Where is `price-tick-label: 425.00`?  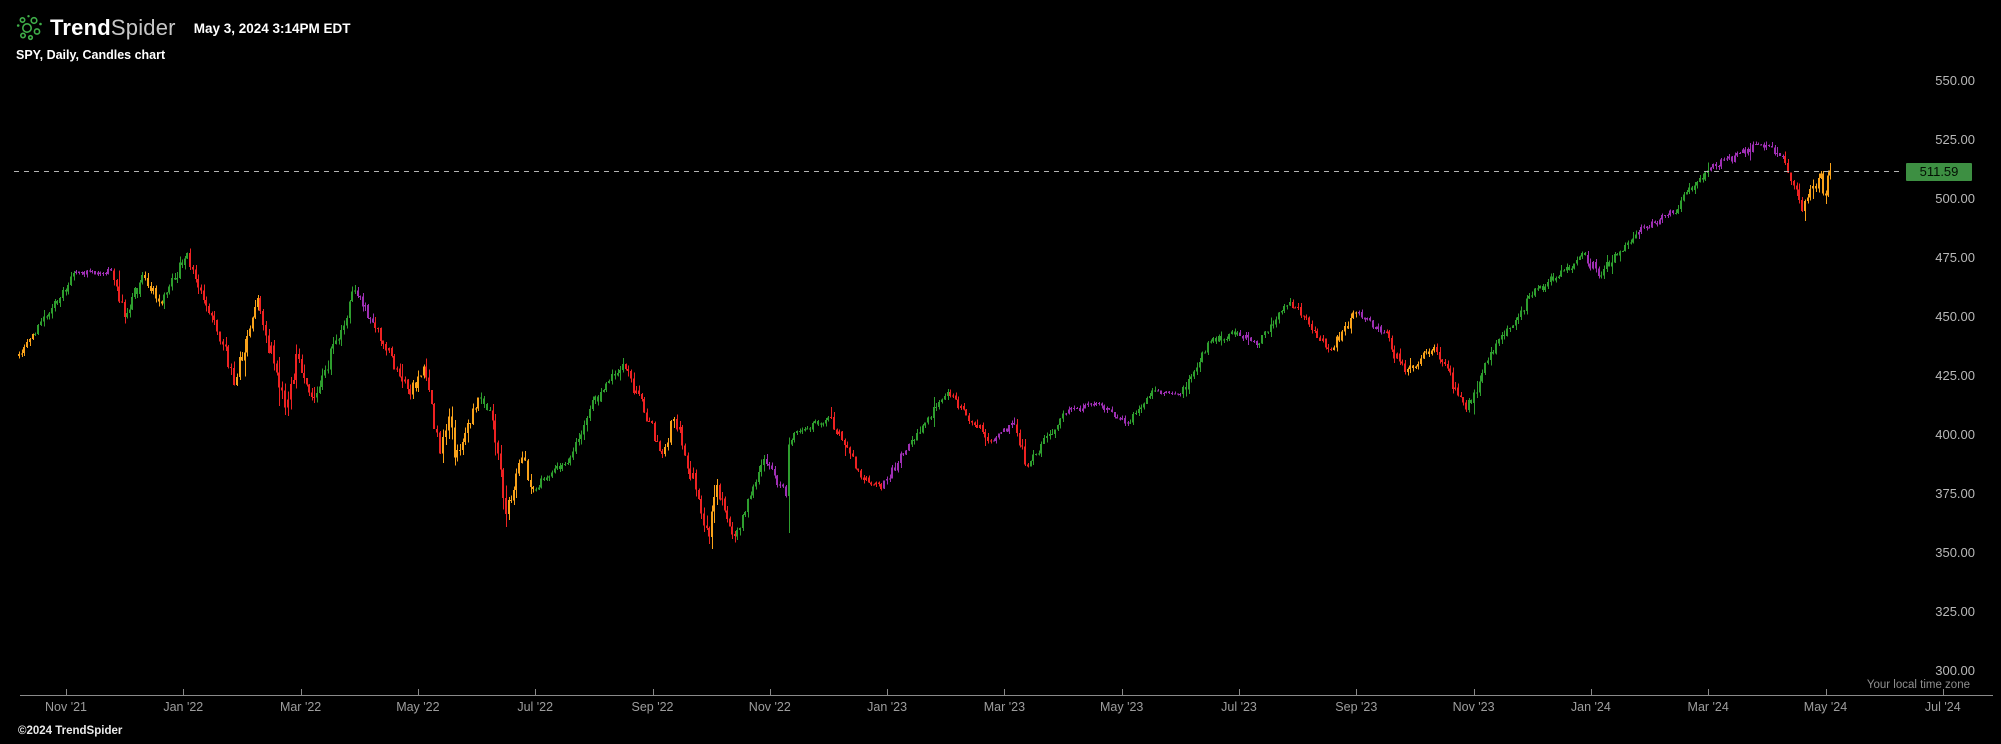
price-tick-label: 425.00 is located at coordinates (1955, 375).